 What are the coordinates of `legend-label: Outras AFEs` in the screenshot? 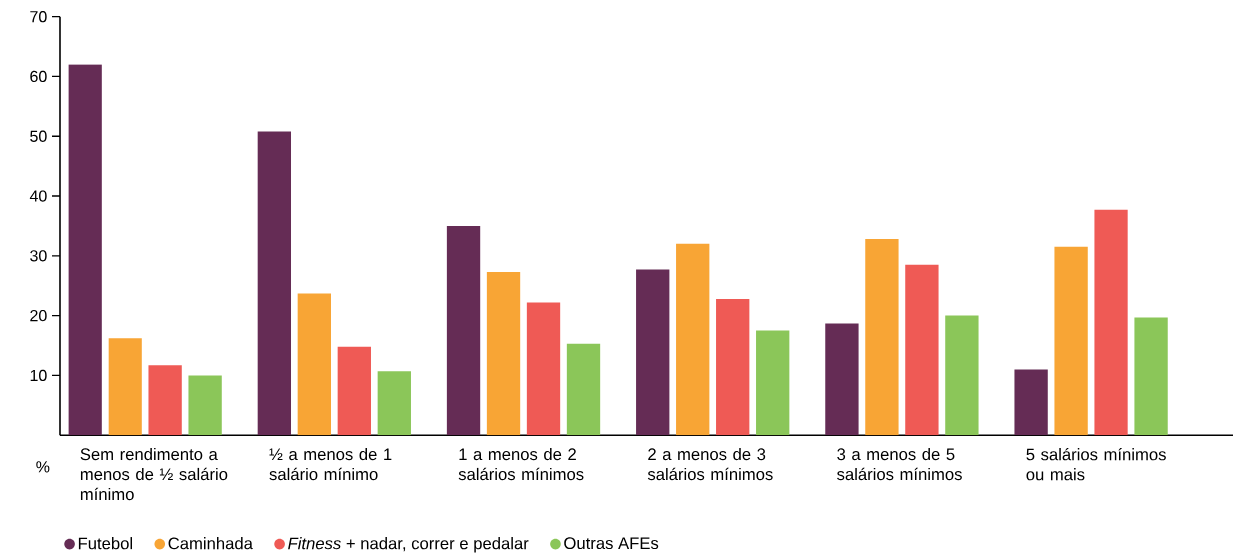 It's located at (611, 543).